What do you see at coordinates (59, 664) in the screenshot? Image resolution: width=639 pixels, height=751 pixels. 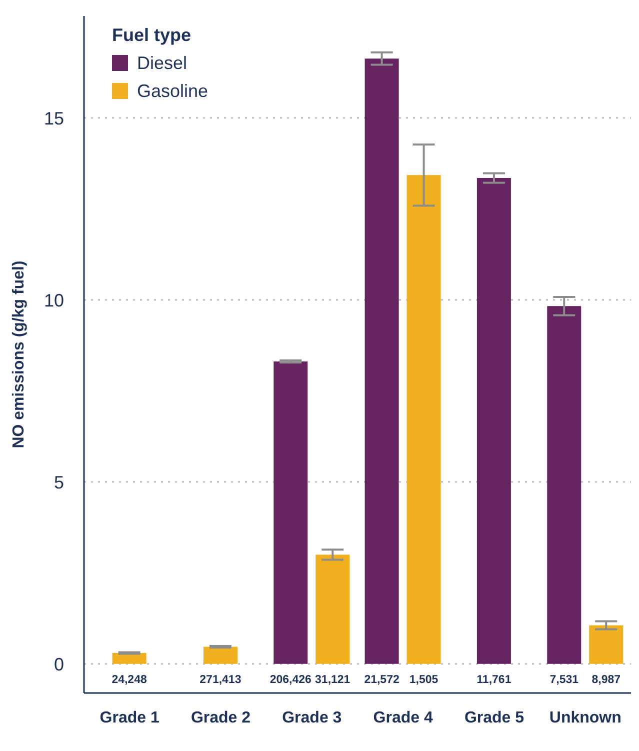 I see `y-tick-label: 0` at bounding box center [59, 664].